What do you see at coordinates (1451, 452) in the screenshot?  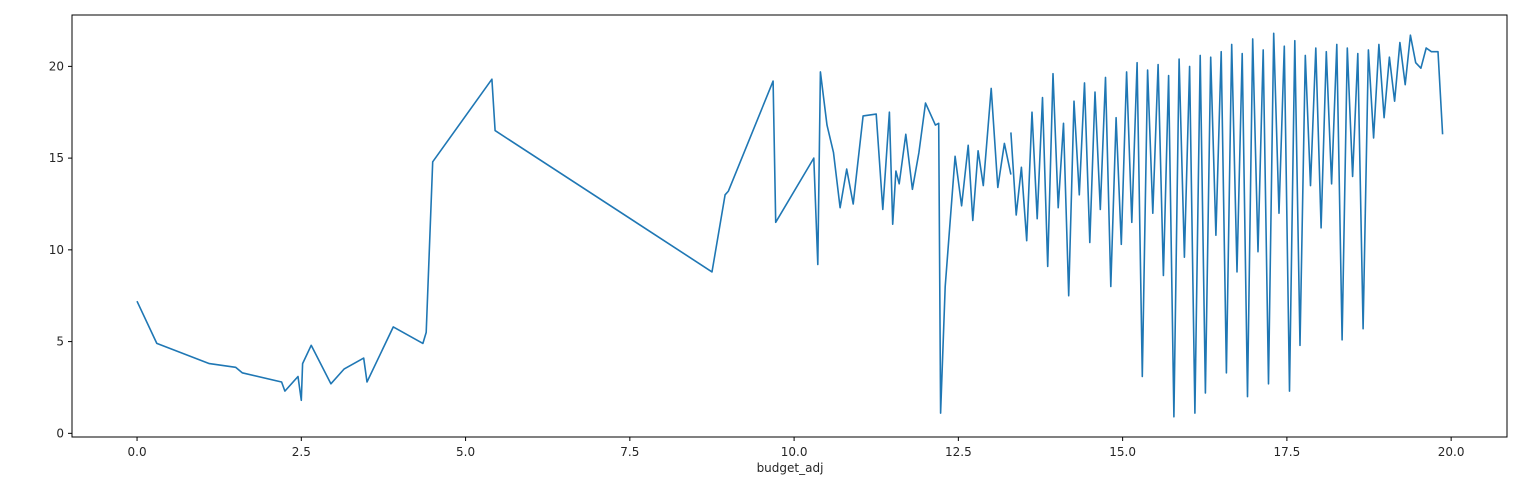 I see `x-tick-label: 20.0` at bounding box center [1451, 452].